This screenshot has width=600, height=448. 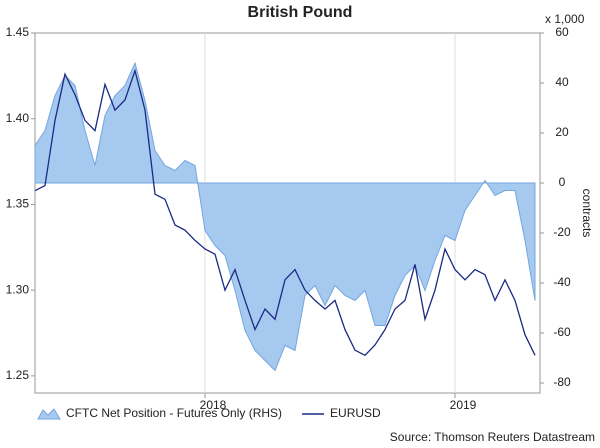 I want to click on y2-tick-label: -20, so click(x=562, y=232).